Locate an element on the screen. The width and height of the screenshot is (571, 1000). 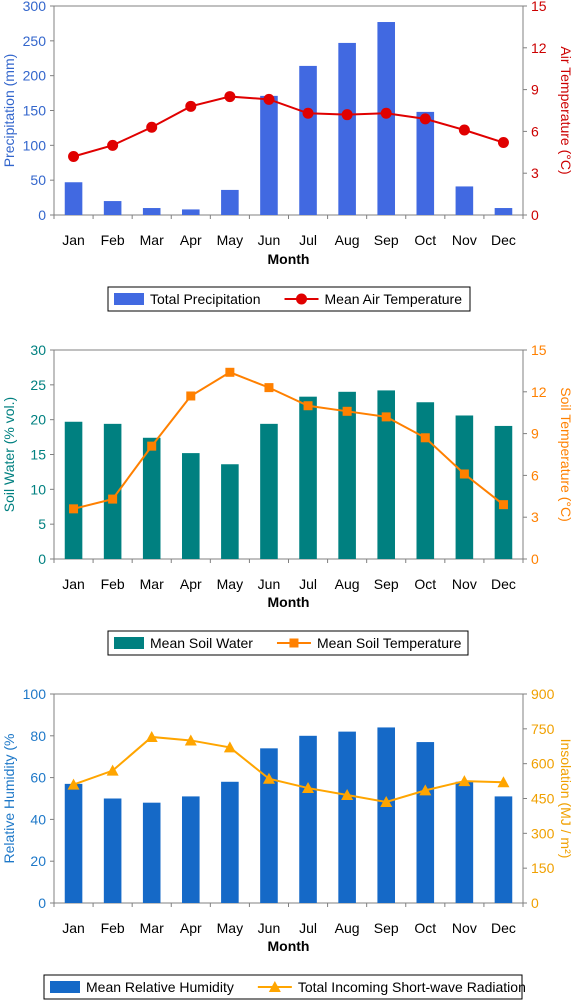
left-tick-label: 5 is located at coordinates (42, 524).